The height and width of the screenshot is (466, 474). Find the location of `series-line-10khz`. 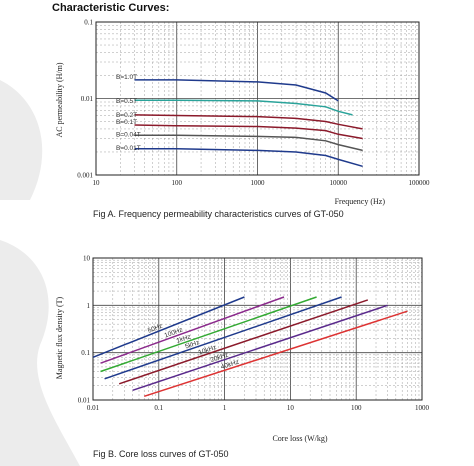

series-line-10khz is located at coordinates (243, 342).